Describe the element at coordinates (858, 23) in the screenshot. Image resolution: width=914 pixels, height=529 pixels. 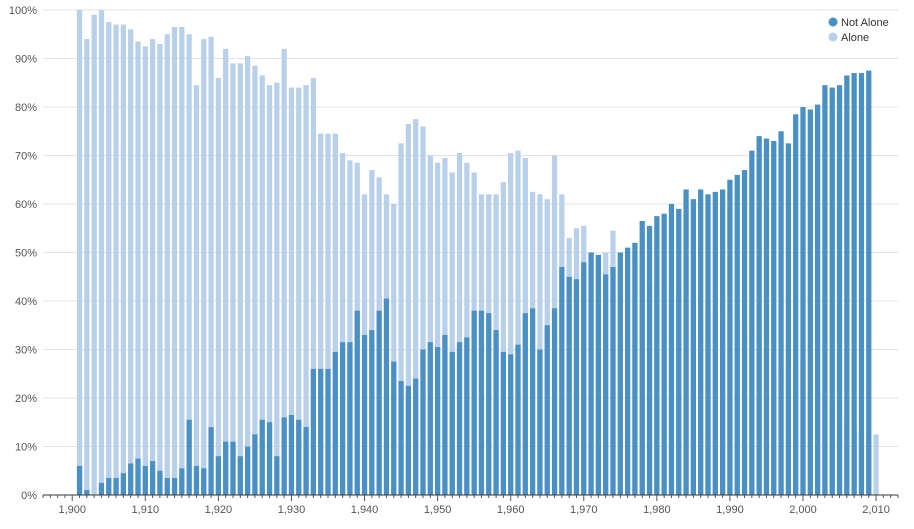
I see `legend-item-not-alone: Not Alone` at that location.